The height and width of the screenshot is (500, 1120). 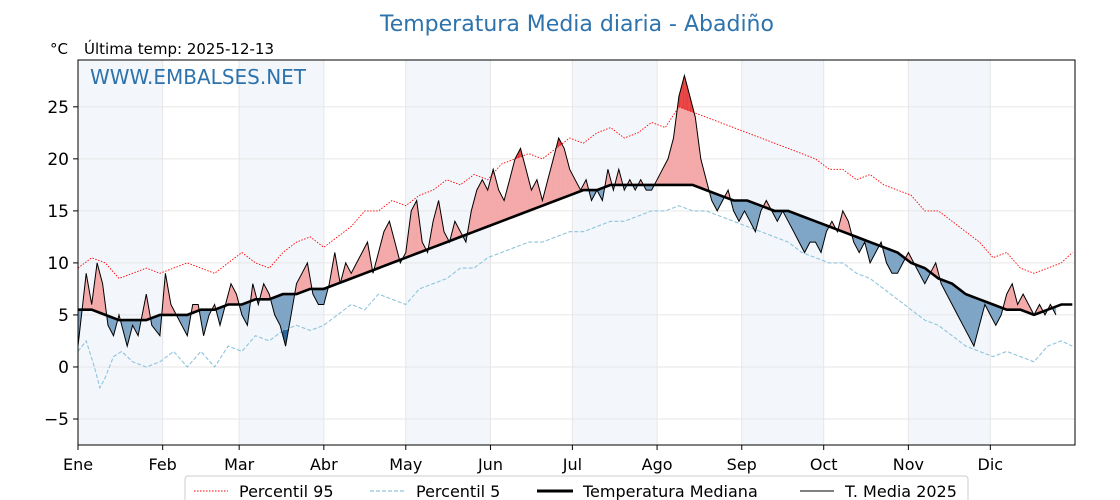 What do you see at coordinates (900, 491) in the screenshot?
I see `legend-current-label: T. Media 2025` at bounding box center [900, 491].